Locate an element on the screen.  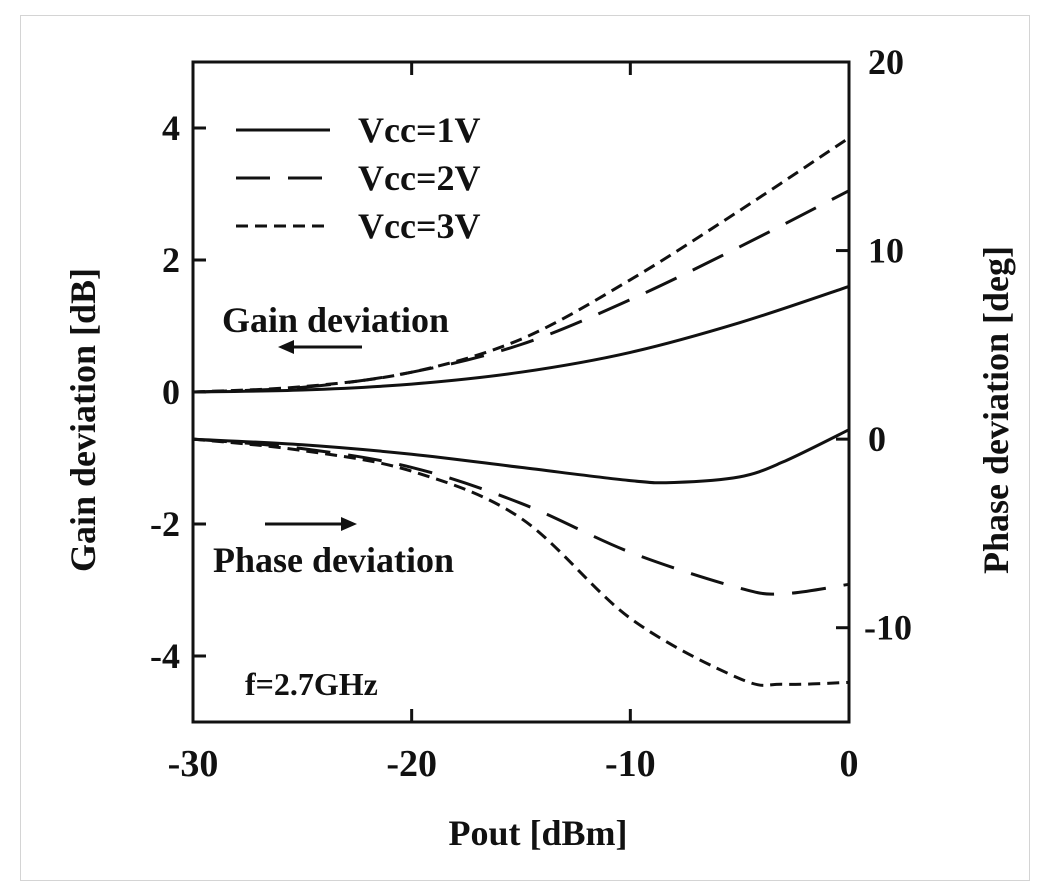
gain-arrow-head is located at coordinates (286, 347).